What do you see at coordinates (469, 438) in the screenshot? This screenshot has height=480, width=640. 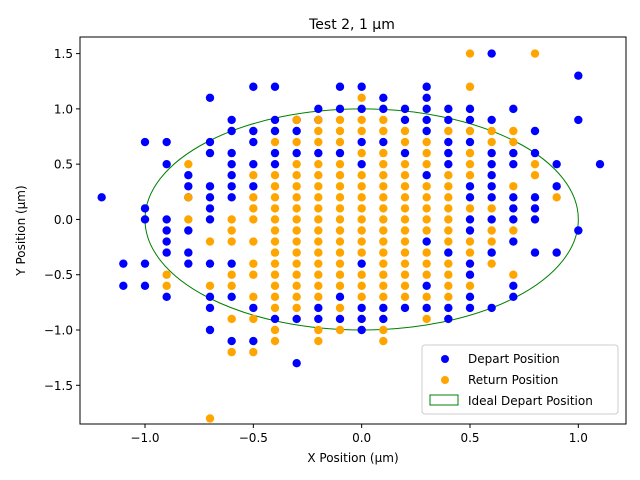 I see `x-tick-label: 0.5` at bounding box center [469, 438].